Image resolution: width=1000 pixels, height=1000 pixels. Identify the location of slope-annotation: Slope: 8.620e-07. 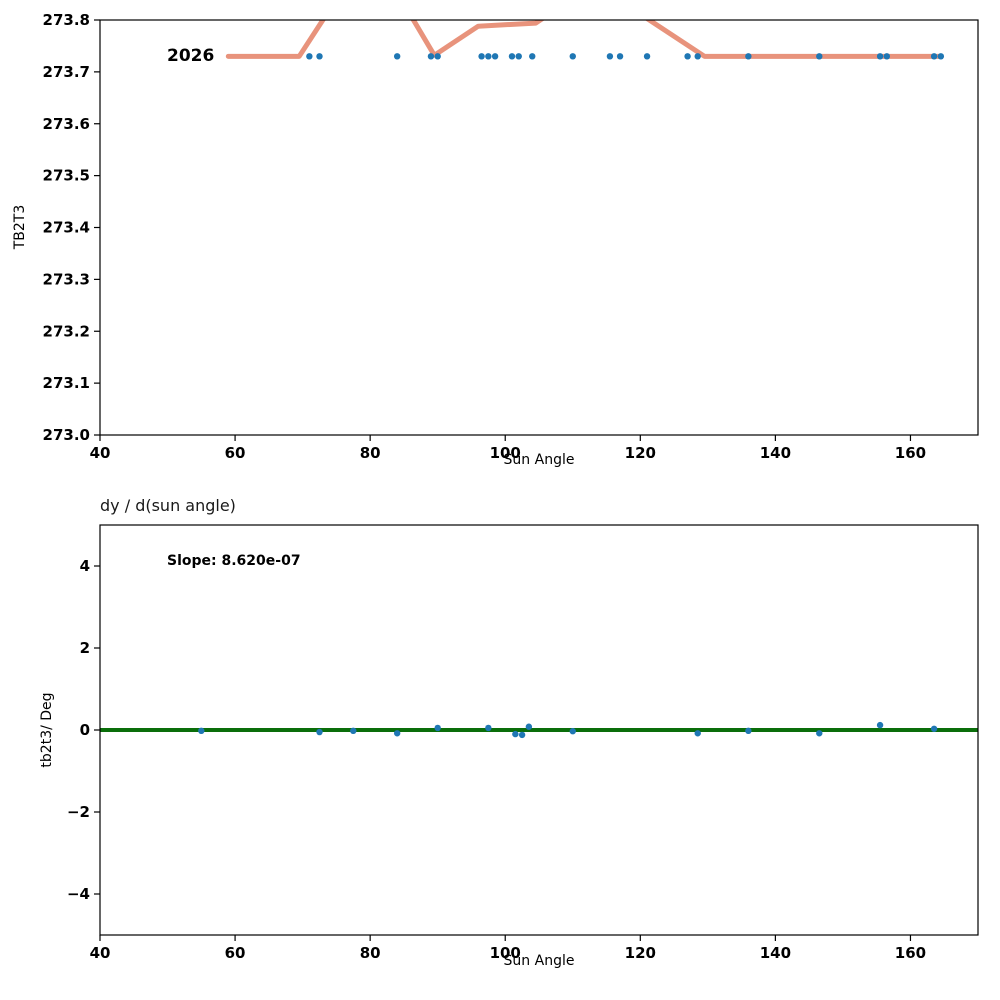
(234, 561).